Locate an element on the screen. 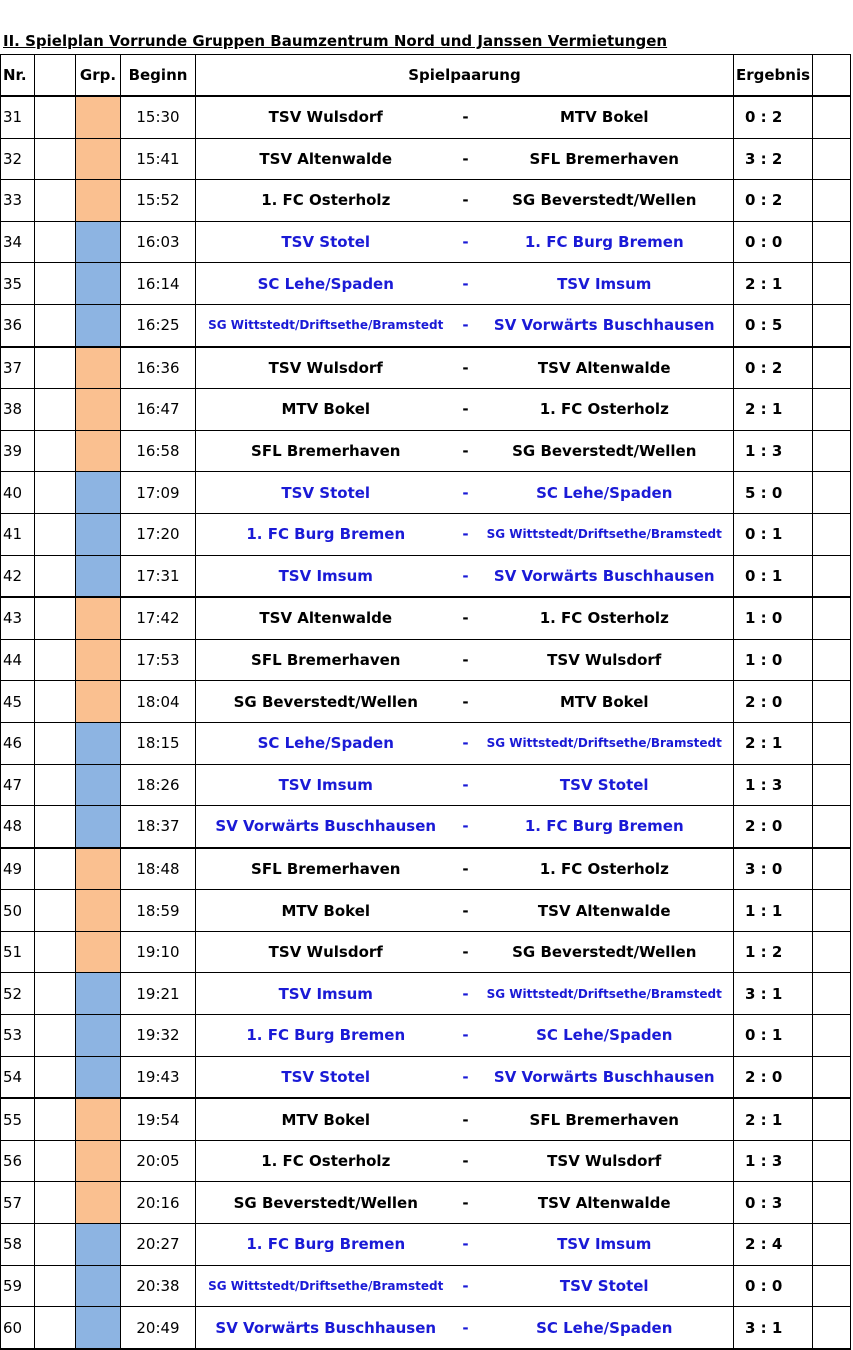 The height and width of the screenshot is (1350, 853). away-team: 1. FC Osterholz is located at coordinates (604, 409).